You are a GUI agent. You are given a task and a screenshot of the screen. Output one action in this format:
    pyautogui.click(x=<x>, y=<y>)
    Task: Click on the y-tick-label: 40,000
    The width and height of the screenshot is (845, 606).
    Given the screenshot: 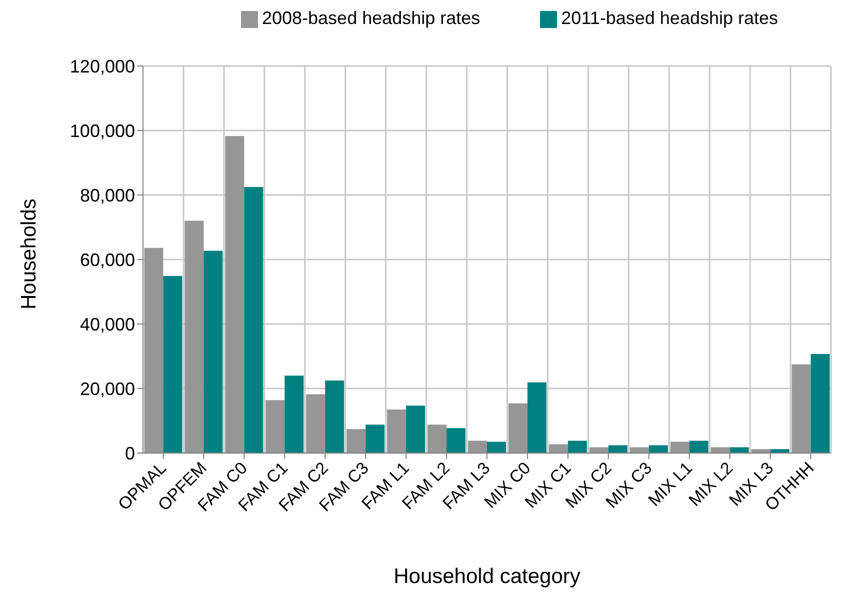 What is the action you would take?
    pyautogui.click(x=107, y=324)
    